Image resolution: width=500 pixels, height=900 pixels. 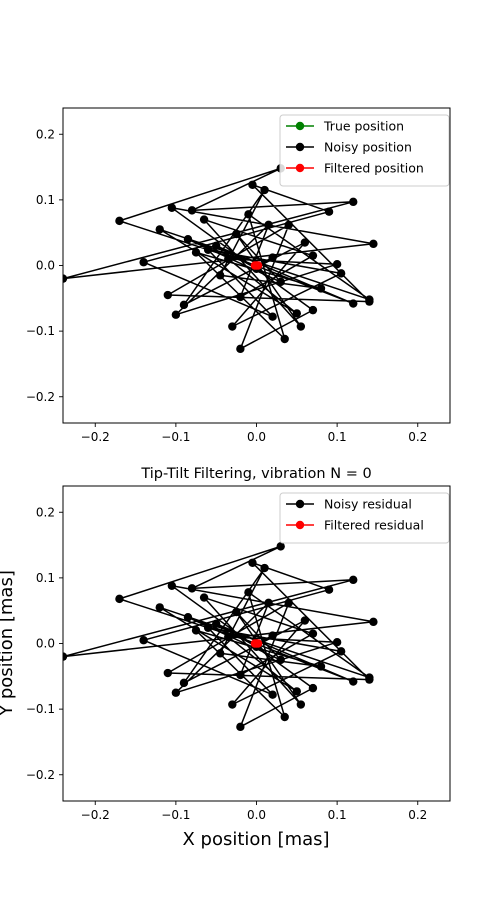 I want to click on x-tick-label: 0.0, so click(x=256, y=815).